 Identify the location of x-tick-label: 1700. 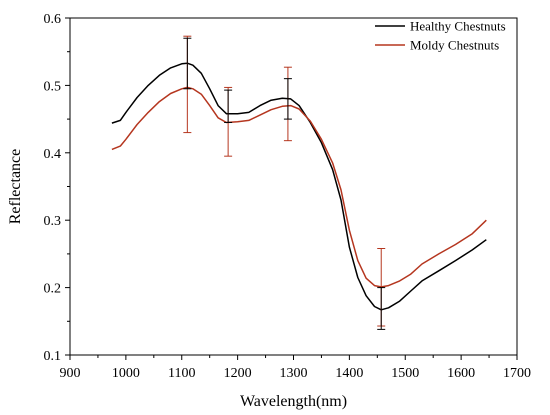
(517, 373).